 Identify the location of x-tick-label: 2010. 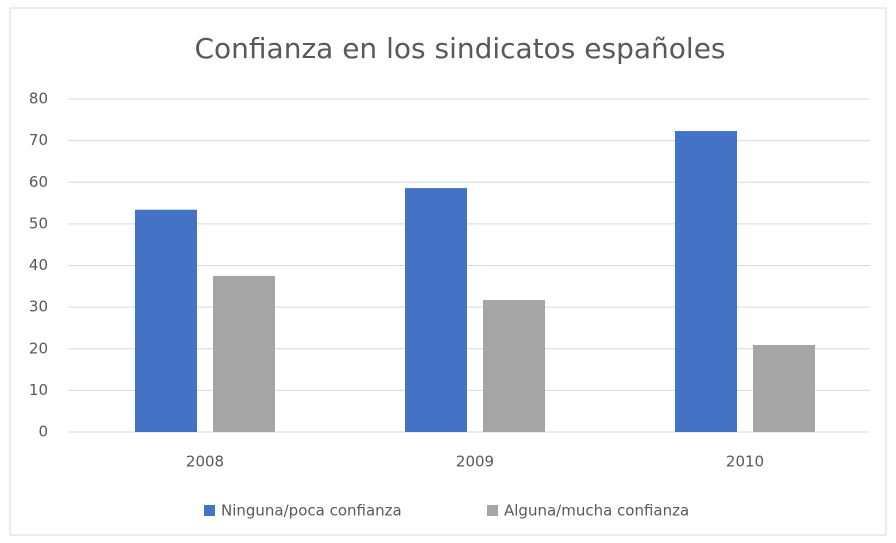
(745, 462).